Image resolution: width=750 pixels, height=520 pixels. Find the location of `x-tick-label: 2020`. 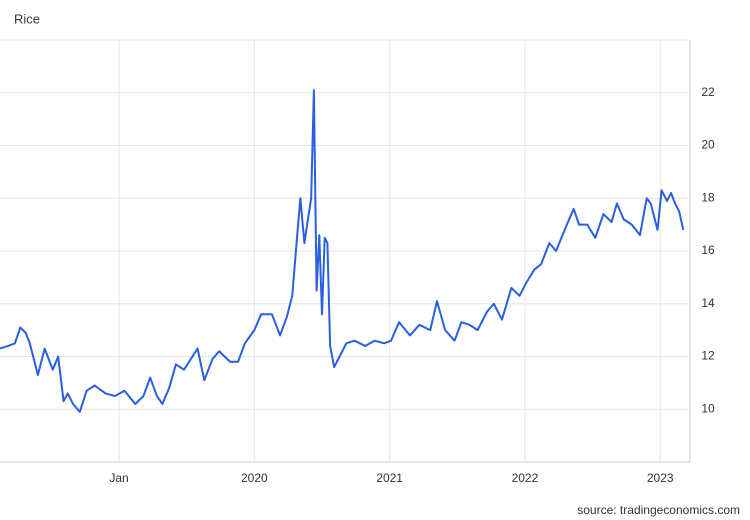

x-tick-label: 2020 is located at coordinates (254, 478).